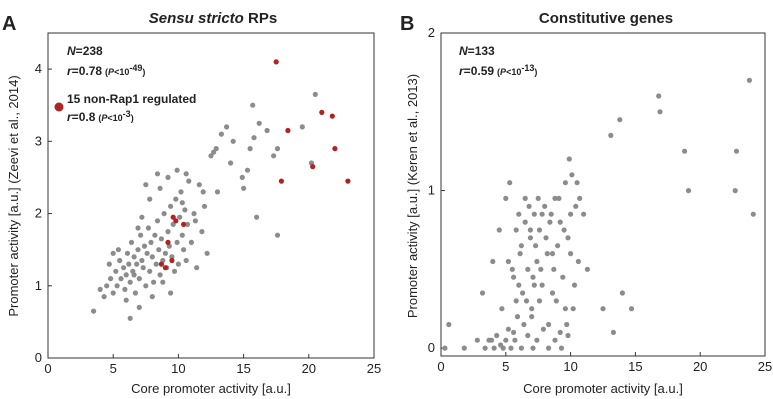  What do you see at coordinates (309, 368) in the screenshot?
I see `panel-a-x-tick-label: 20` at bounding box center [309, 368].